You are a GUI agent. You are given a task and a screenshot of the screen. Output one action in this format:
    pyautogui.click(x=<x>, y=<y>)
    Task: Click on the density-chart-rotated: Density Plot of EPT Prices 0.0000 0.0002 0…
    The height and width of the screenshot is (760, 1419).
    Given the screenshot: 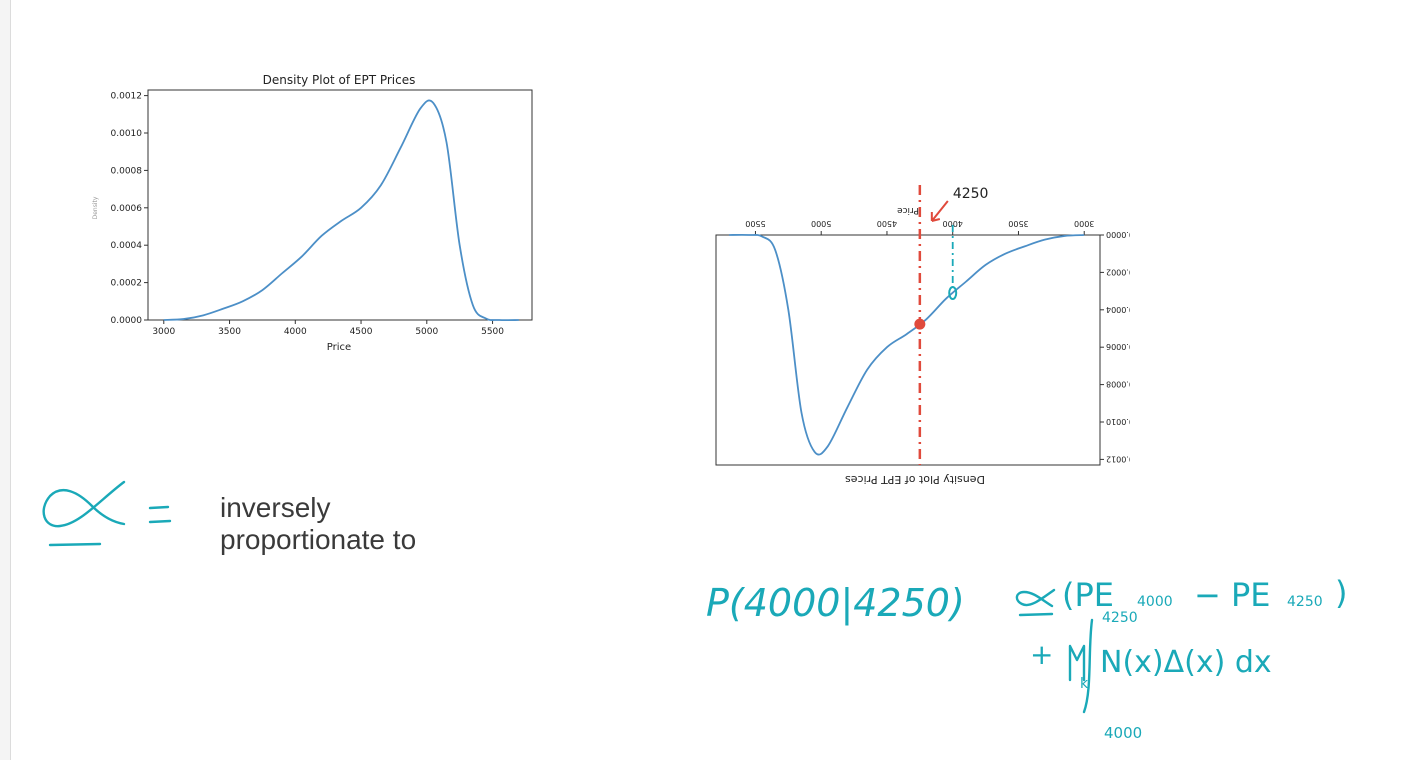 What is the action you would take?
    pyautogui.click(x=922, y=335)
    